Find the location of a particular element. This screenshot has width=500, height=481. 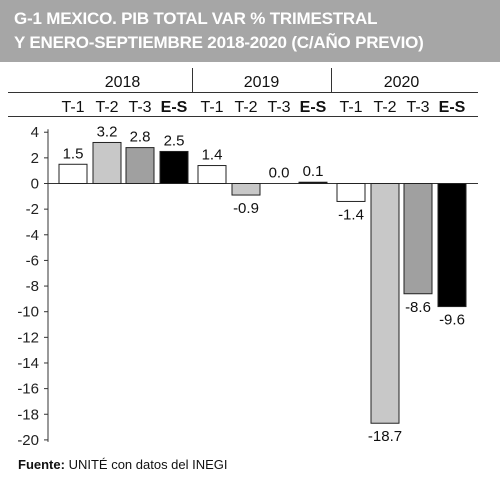

data-label: 0.0 is located at coordinates (279, 173).